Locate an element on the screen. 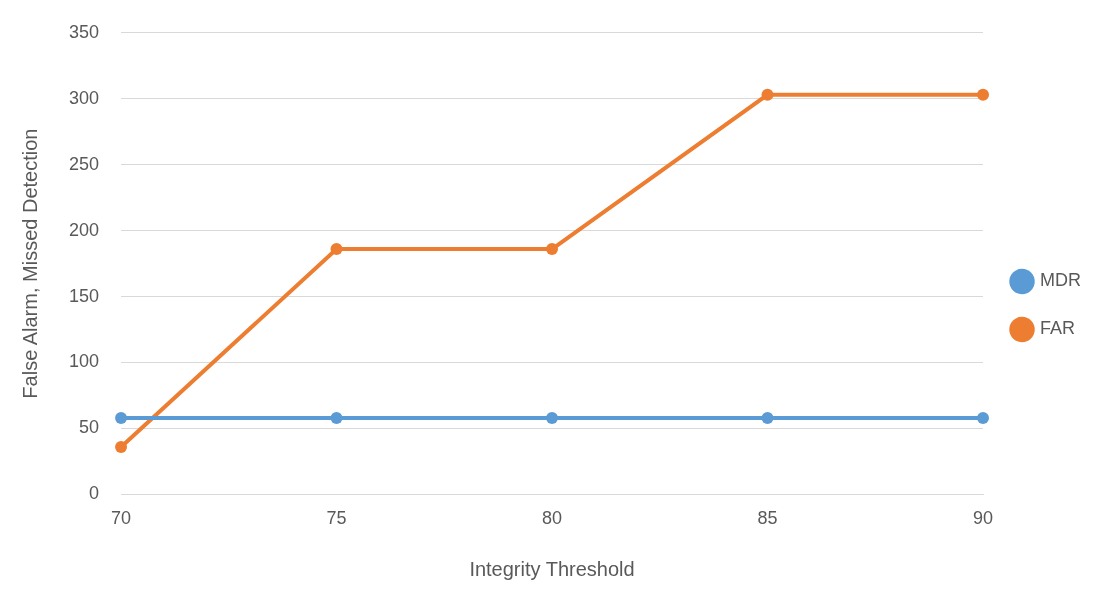 Image resolution: width=1111 pixels, height=611 pixels. y-tick-label: 250 is located at coordinates (84, 163).